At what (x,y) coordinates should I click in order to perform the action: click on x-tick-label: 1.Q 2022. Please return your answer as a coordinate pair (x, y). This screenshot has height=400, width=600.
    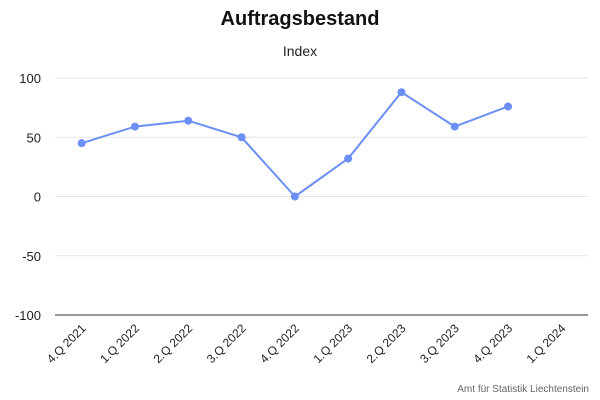
    Looking at the image, I should click on (119, 343).